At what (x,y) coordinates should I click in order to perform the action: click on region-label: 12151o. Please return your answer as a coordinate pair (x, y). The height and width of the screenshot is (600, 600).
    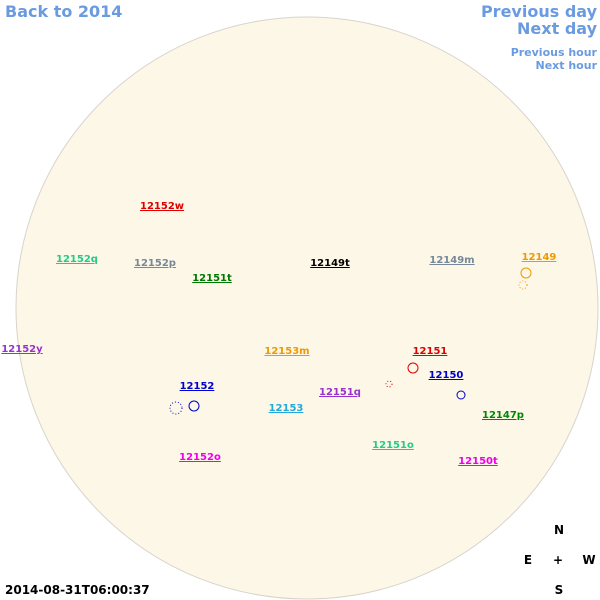
    Looking at the image, I should click on (393, 445).